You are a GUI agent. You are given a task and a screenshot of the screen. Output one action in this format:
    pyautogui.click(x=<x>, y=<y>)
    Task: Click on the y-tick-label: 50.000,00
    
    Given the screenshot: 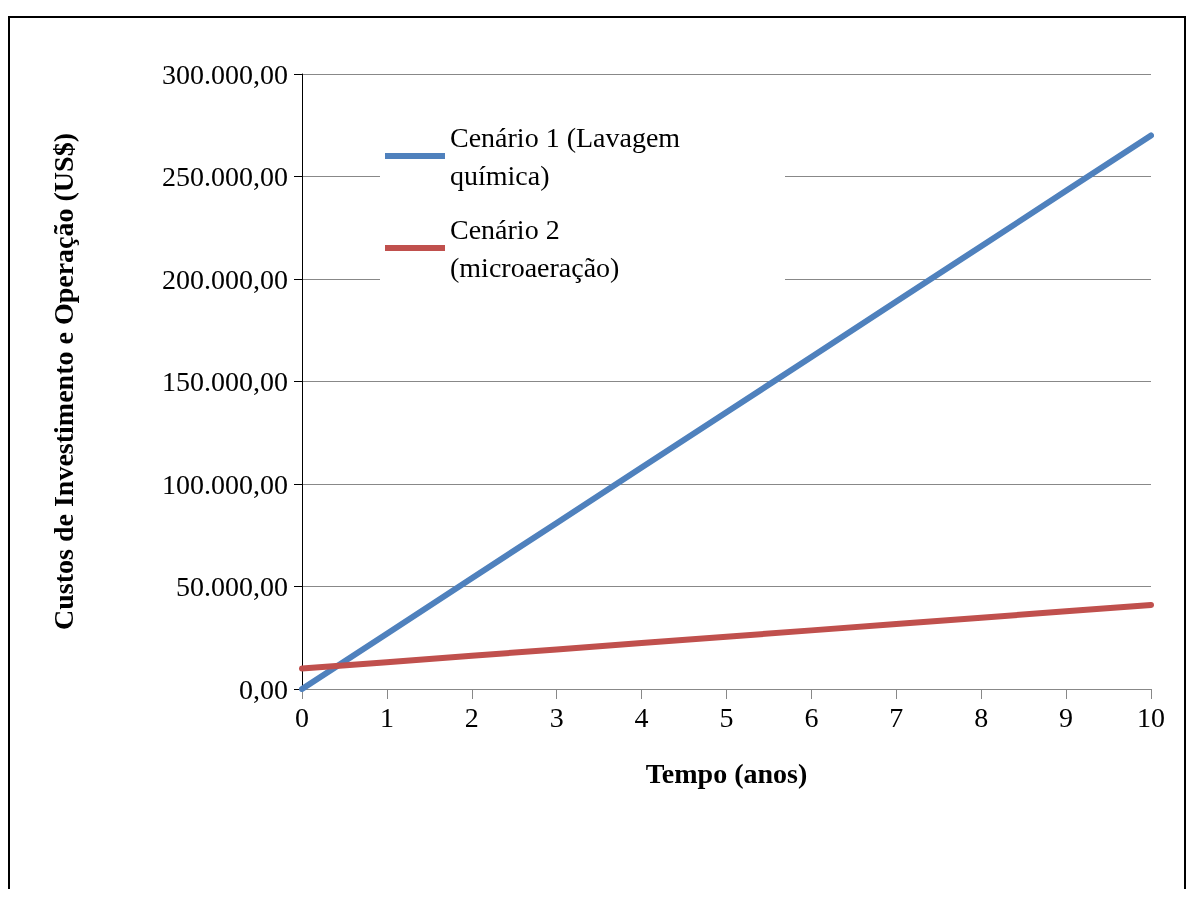 What is the action you would take?
    pyautogui.click(x=232, y=586)
    